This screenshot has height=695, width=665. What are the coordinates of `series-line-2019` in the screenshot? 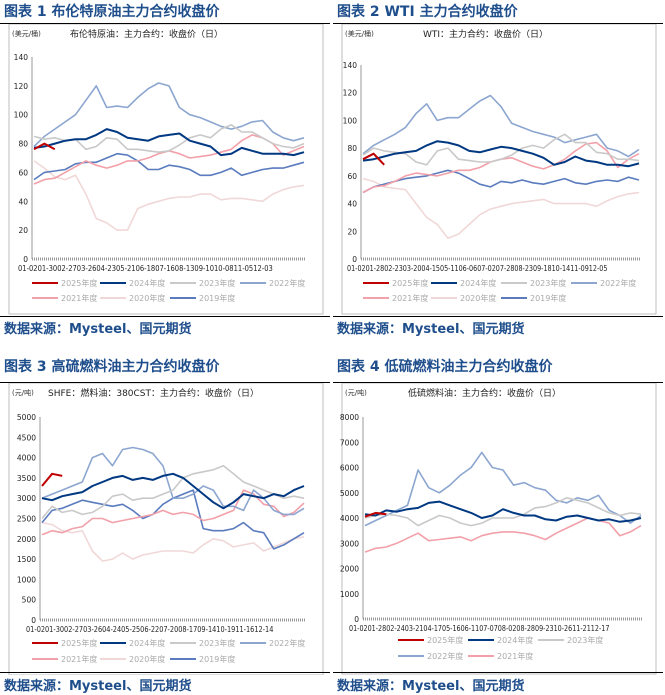 It's located at (169, 166).